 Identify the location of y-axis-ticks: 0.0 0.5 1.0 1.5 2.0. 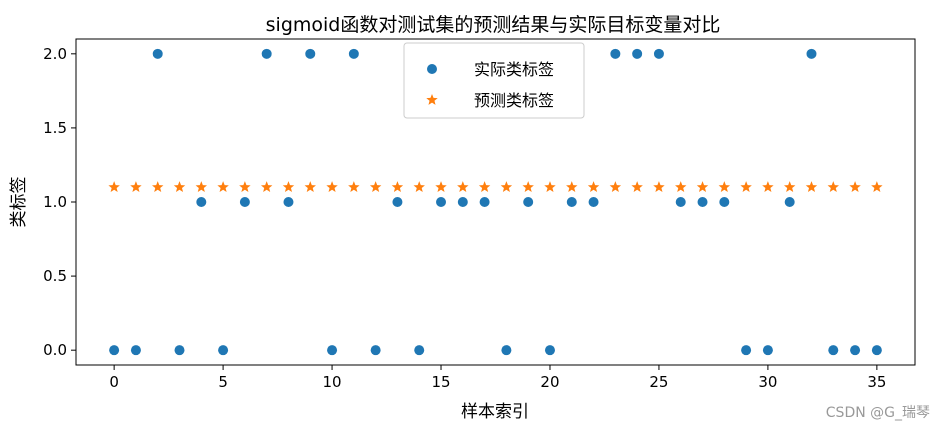
(59, 202).